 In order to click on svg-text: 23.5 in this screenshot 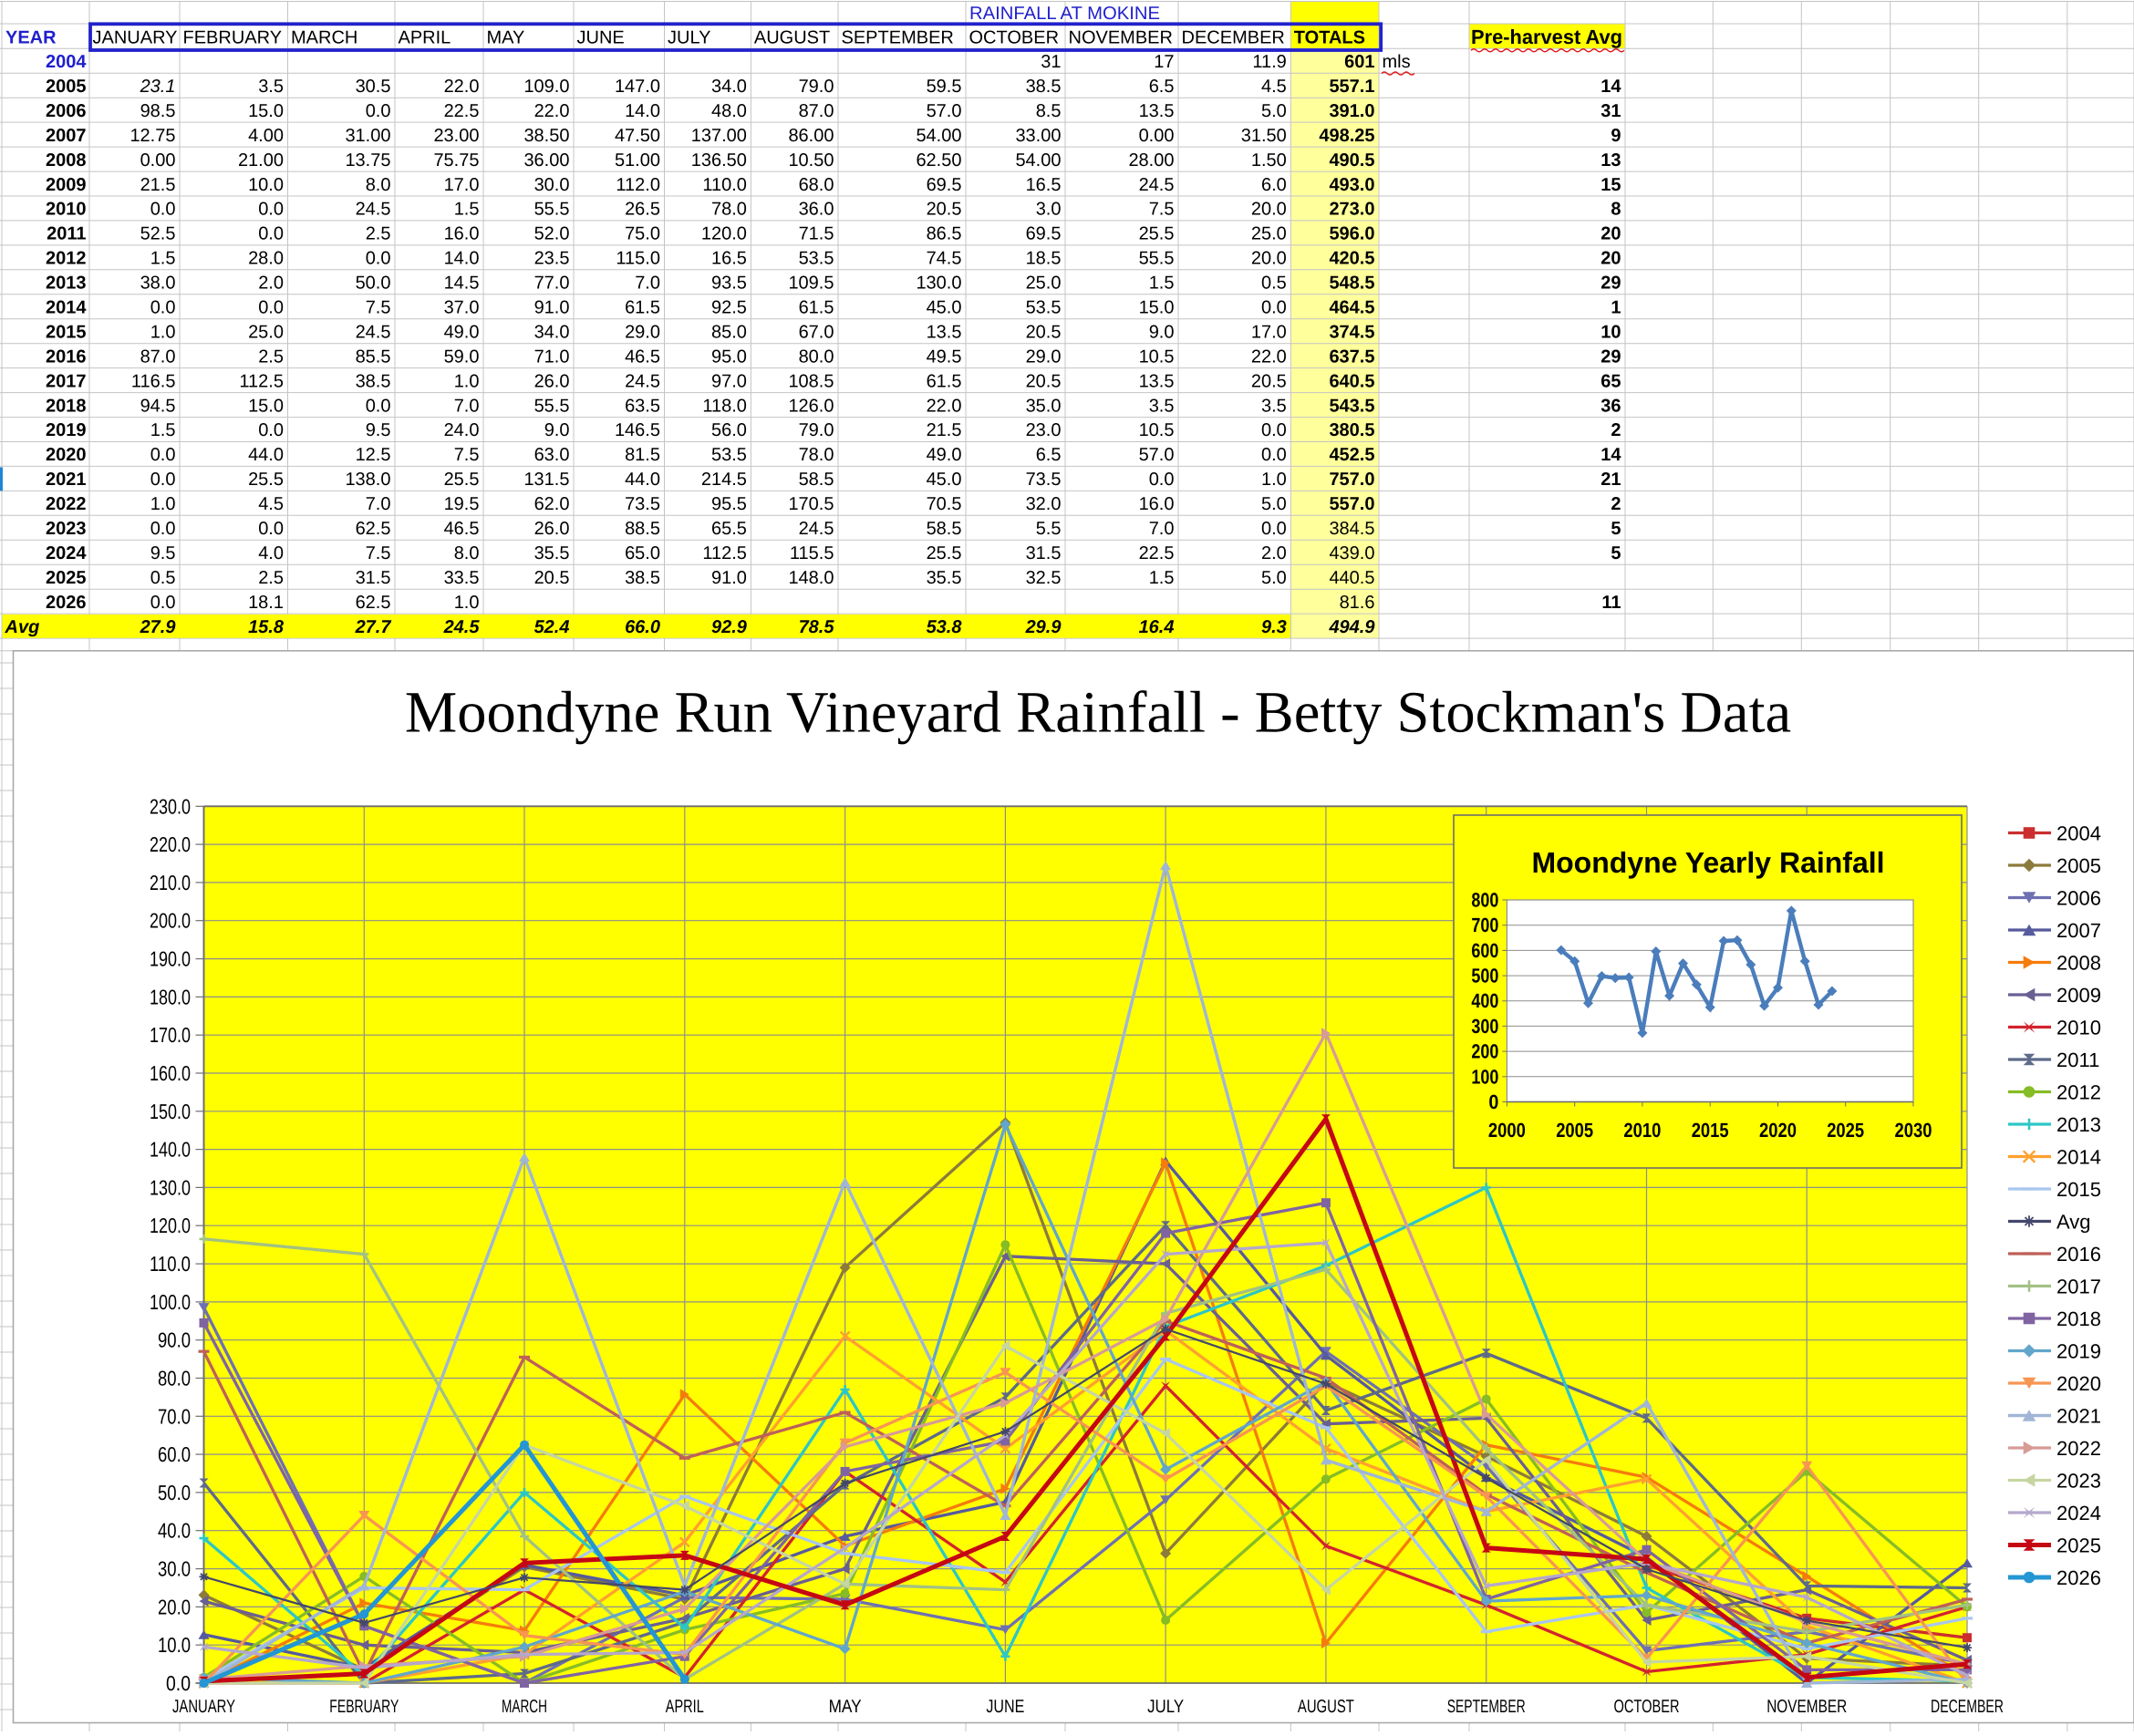, I will do `click(552, 259)`.